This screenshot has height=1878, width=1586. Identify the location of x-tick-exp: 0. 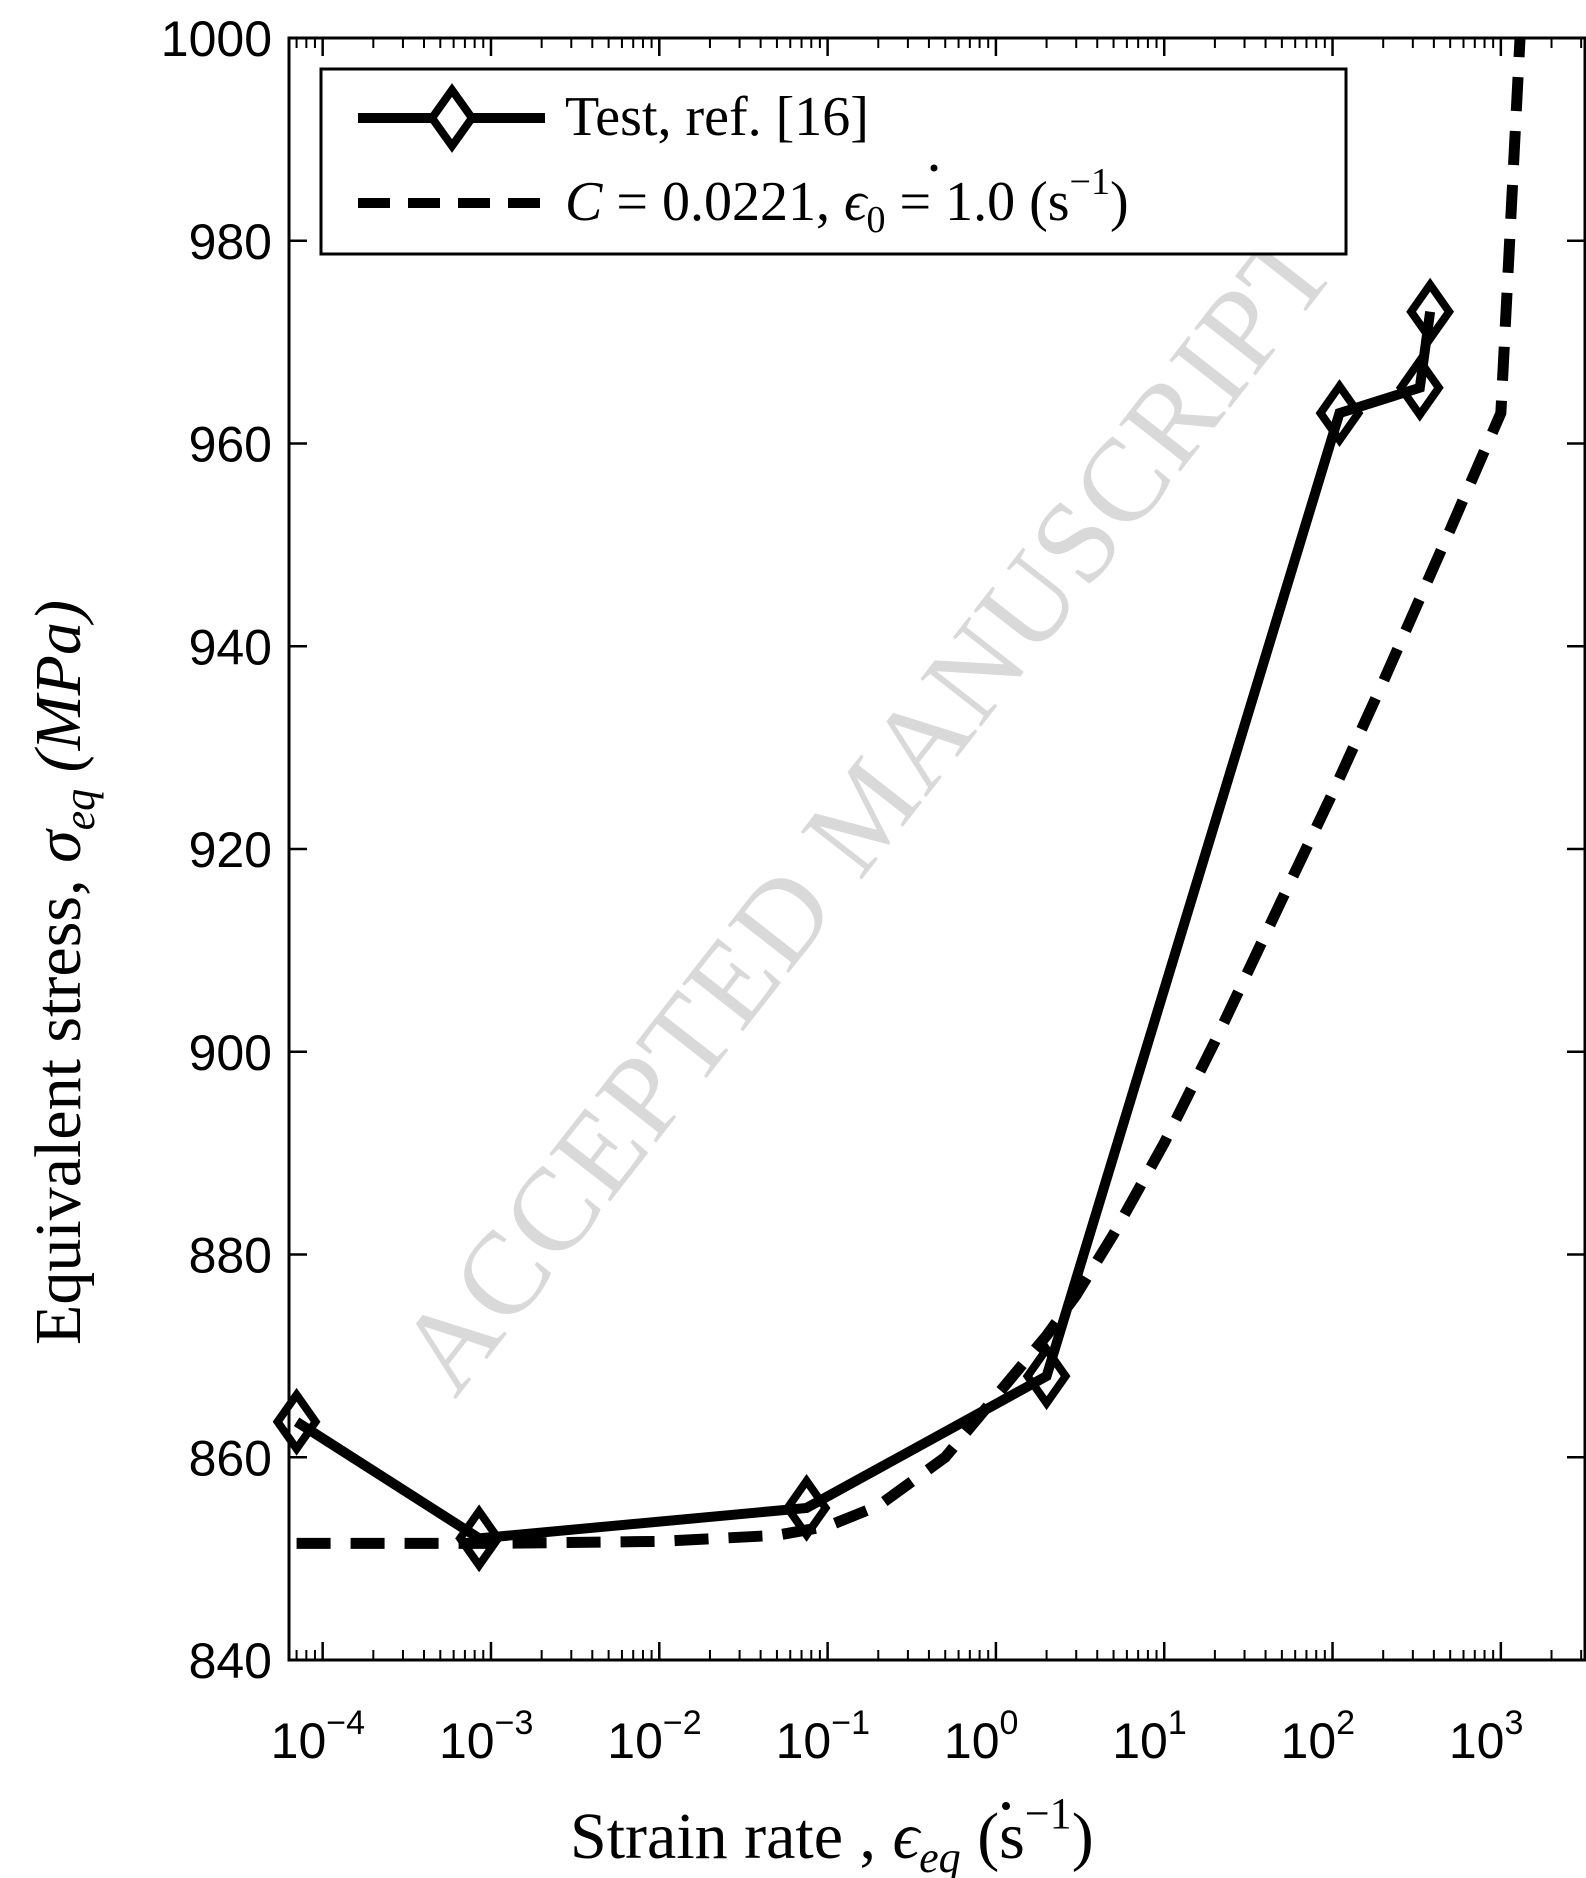
(1009, 1723).